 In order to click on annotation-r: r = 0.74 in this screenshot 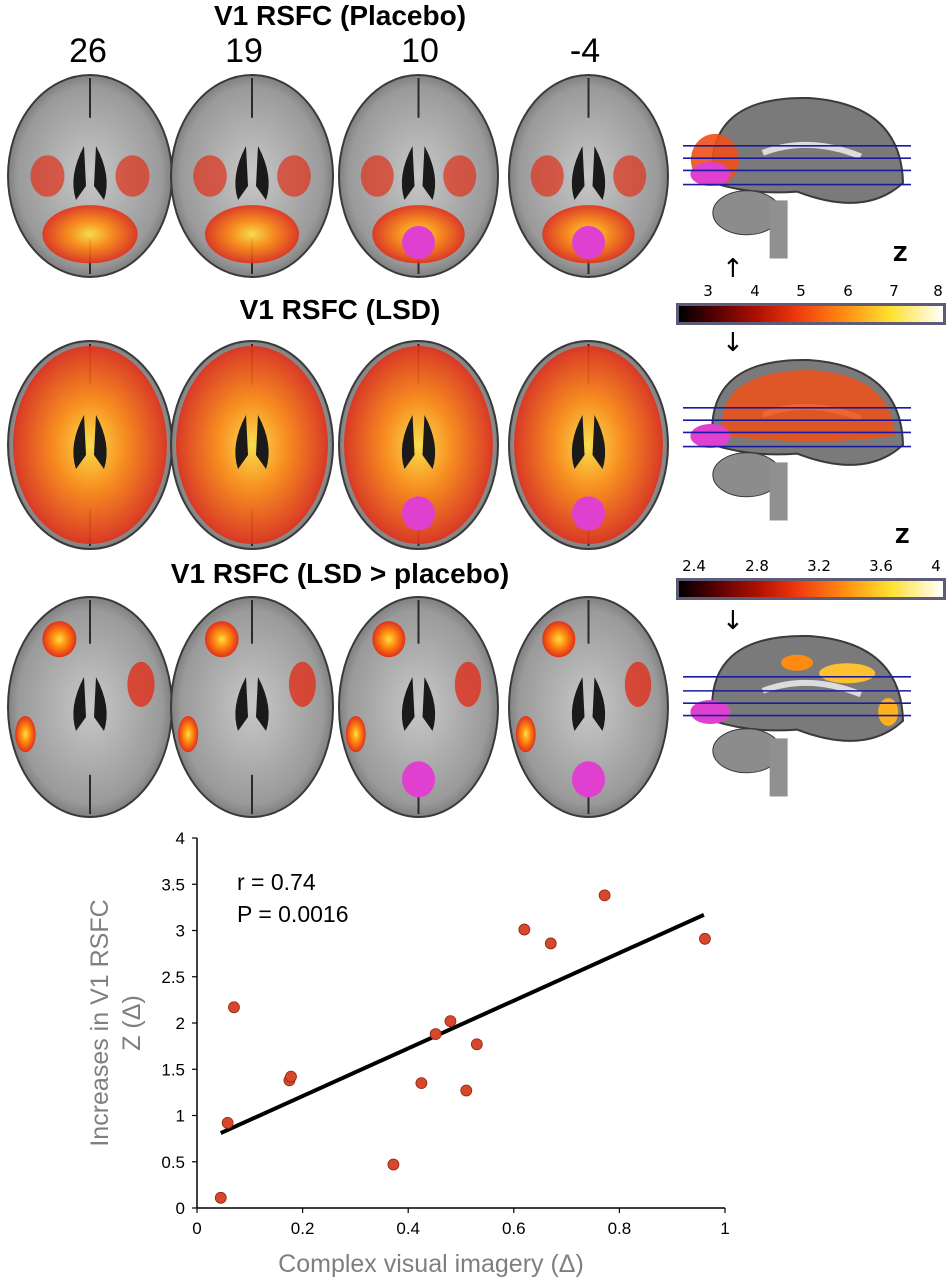, I will do `click(276, 882)`.